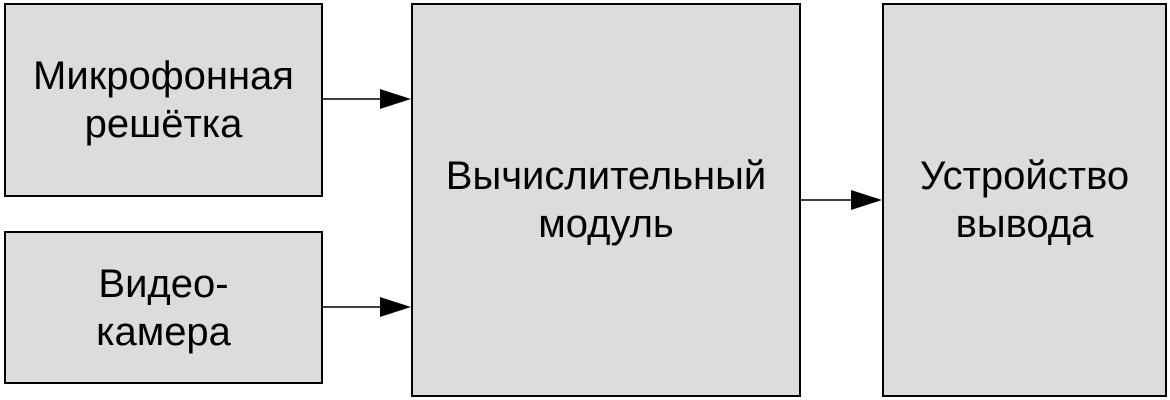  What do you see at coordinates (163, 124) in the screenshot?
I see `microphone-array-label-line2: решётка` at bounding box center [163, 124].